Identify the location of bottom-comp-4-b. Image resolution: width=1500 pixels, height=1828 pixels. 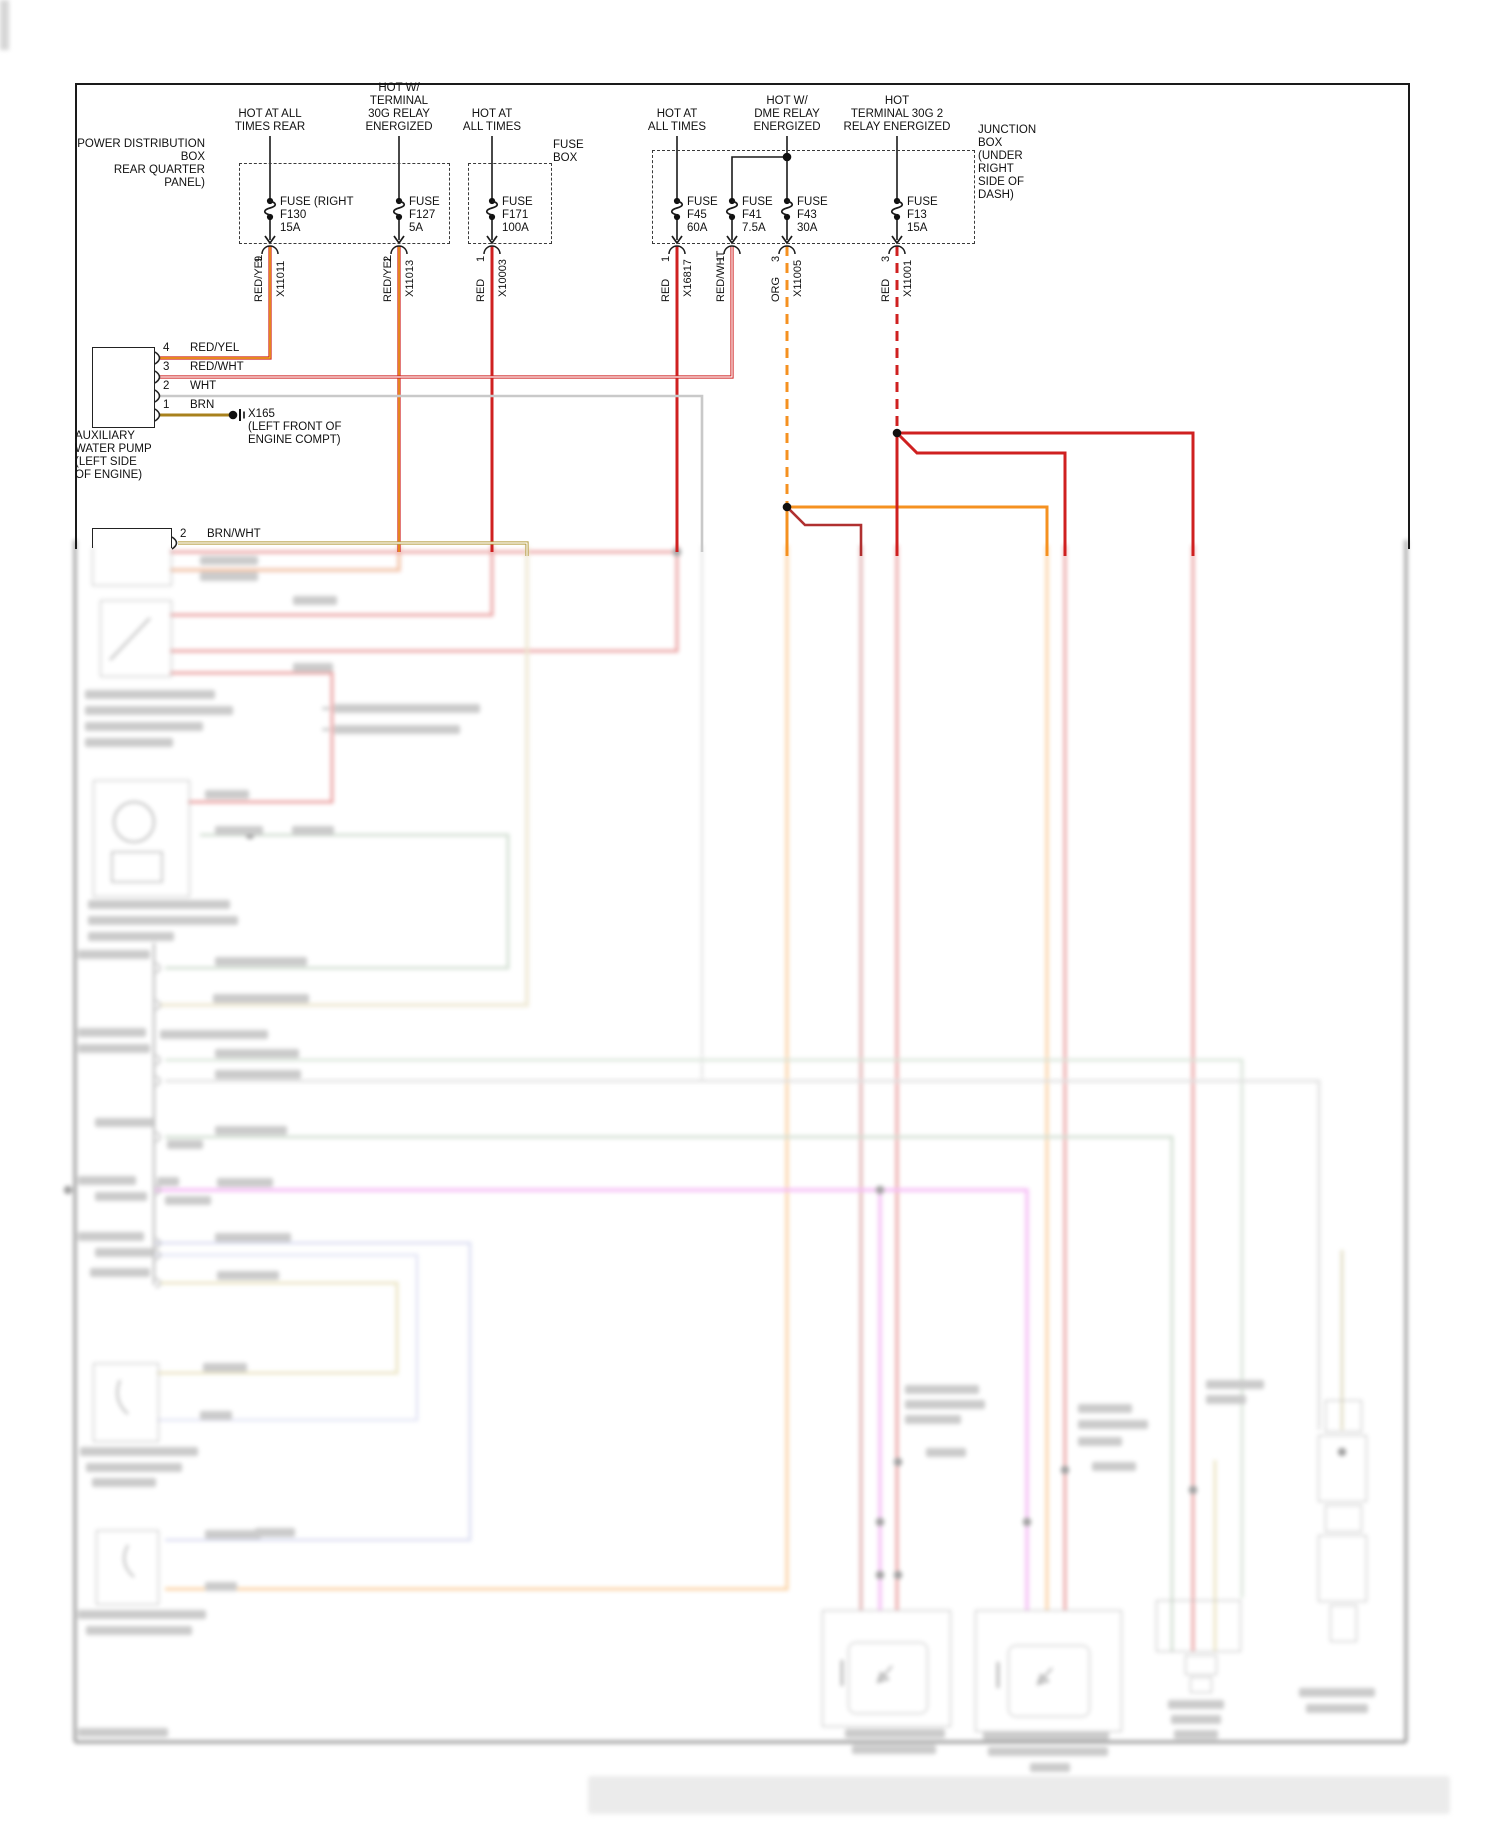
(1342, 1468).